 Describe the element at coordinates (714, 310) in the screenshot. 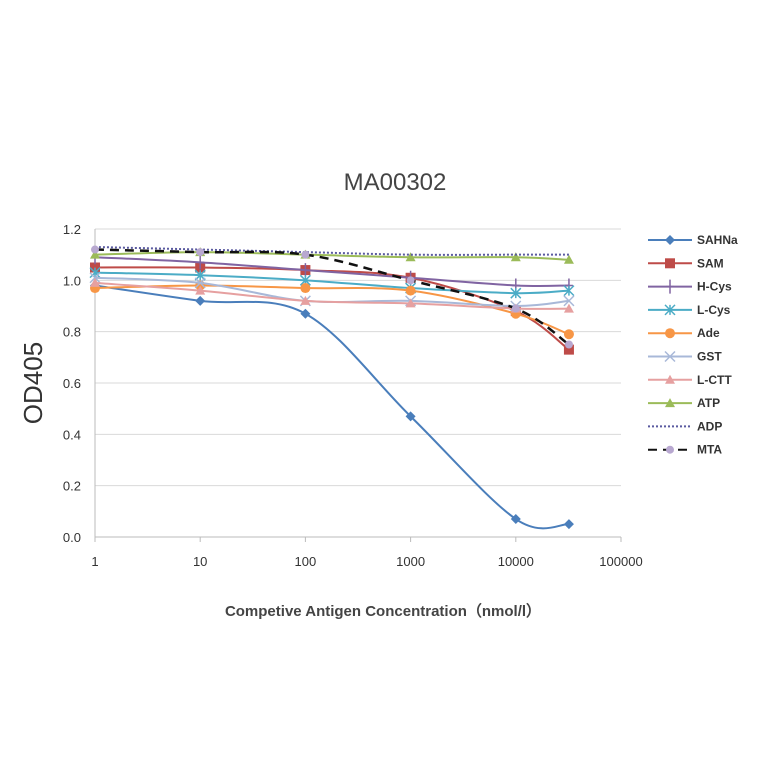

I see `legend-label-l-cys: L-Cys` at that location.